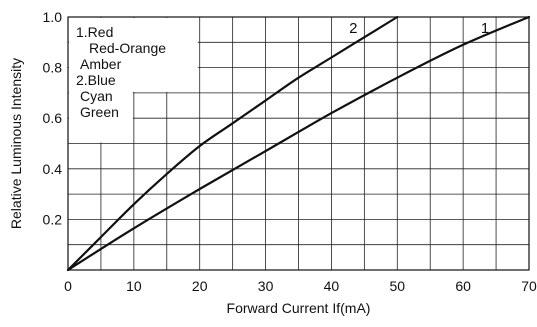 Image resolution: width=537 pixels, height=327 pixels. I want to click on y-tick-label: 0.6, so click(53, 118).